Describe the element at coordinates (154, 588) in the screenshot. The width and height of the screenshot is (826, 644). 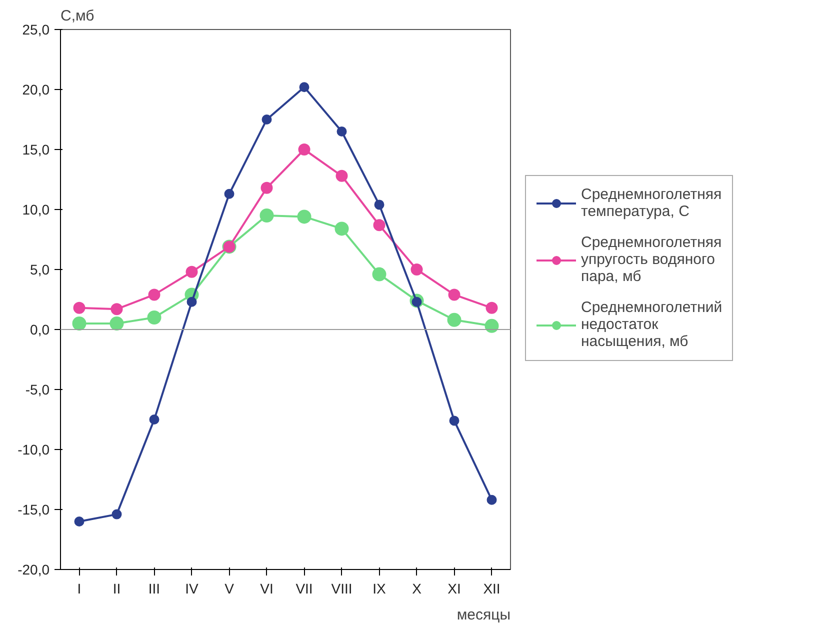
I see `x-tick-label: III` at that location.